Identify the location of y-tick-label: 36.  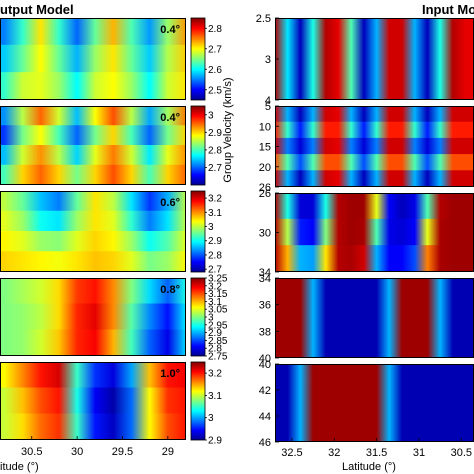
(265, 306).